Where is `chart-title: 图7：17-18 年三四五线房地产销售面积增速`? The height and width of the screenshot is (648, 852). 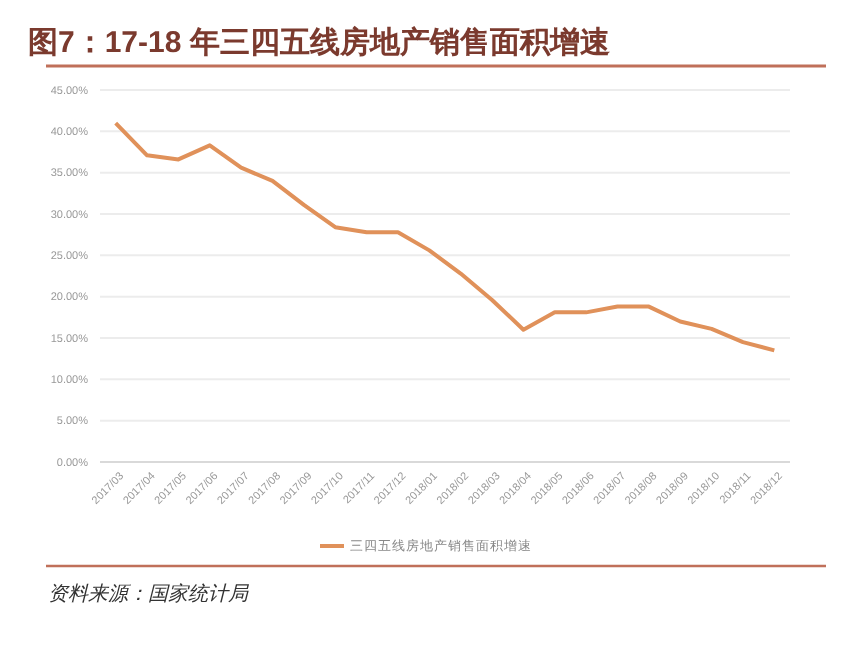
chart-title: 图7：17-18 年三四五线房地产销售面积增速 is located at coordinates (320, 42).